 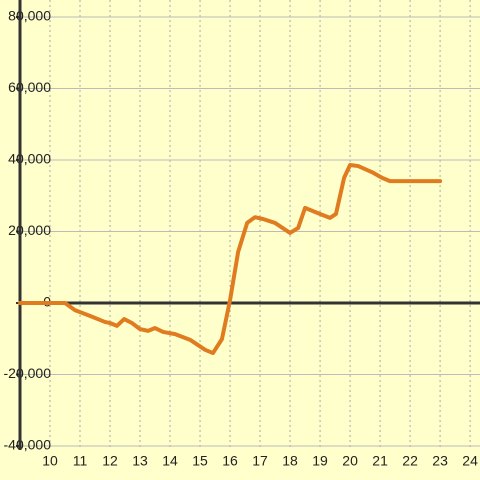 What do you see at coordinates (200, 461) in the screenshot?
I see `x-tick-label: 15` at bounding box center [200, 461].